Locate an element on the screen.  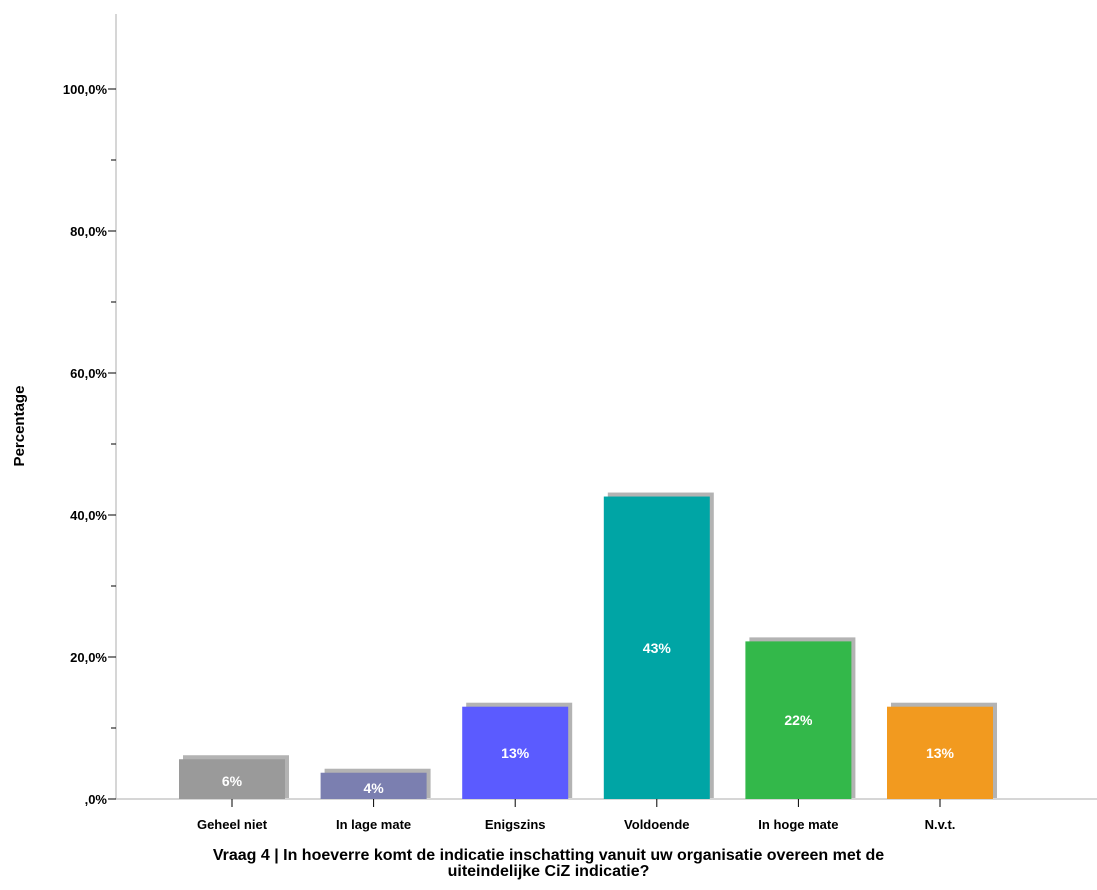
x-tick-label: Geheel niet is located at coordinates (232, 824).